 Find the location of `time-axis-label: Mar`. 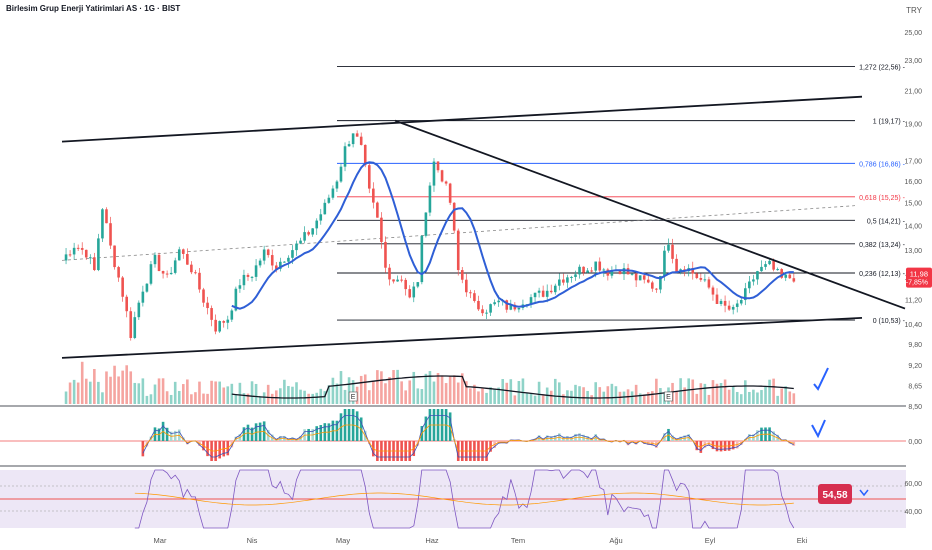

time-axis-label: Mar is located at coordinates (160, 540).